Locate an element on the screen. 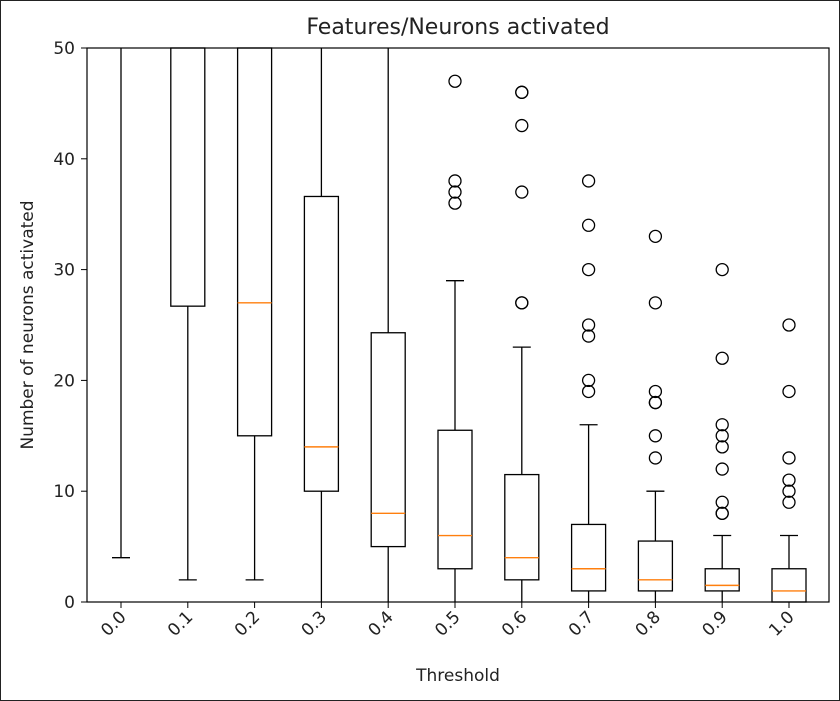 The height and width of the screenshot is (701, 840). x-tick-label: 0.3 is located at coordinates (314, 623).